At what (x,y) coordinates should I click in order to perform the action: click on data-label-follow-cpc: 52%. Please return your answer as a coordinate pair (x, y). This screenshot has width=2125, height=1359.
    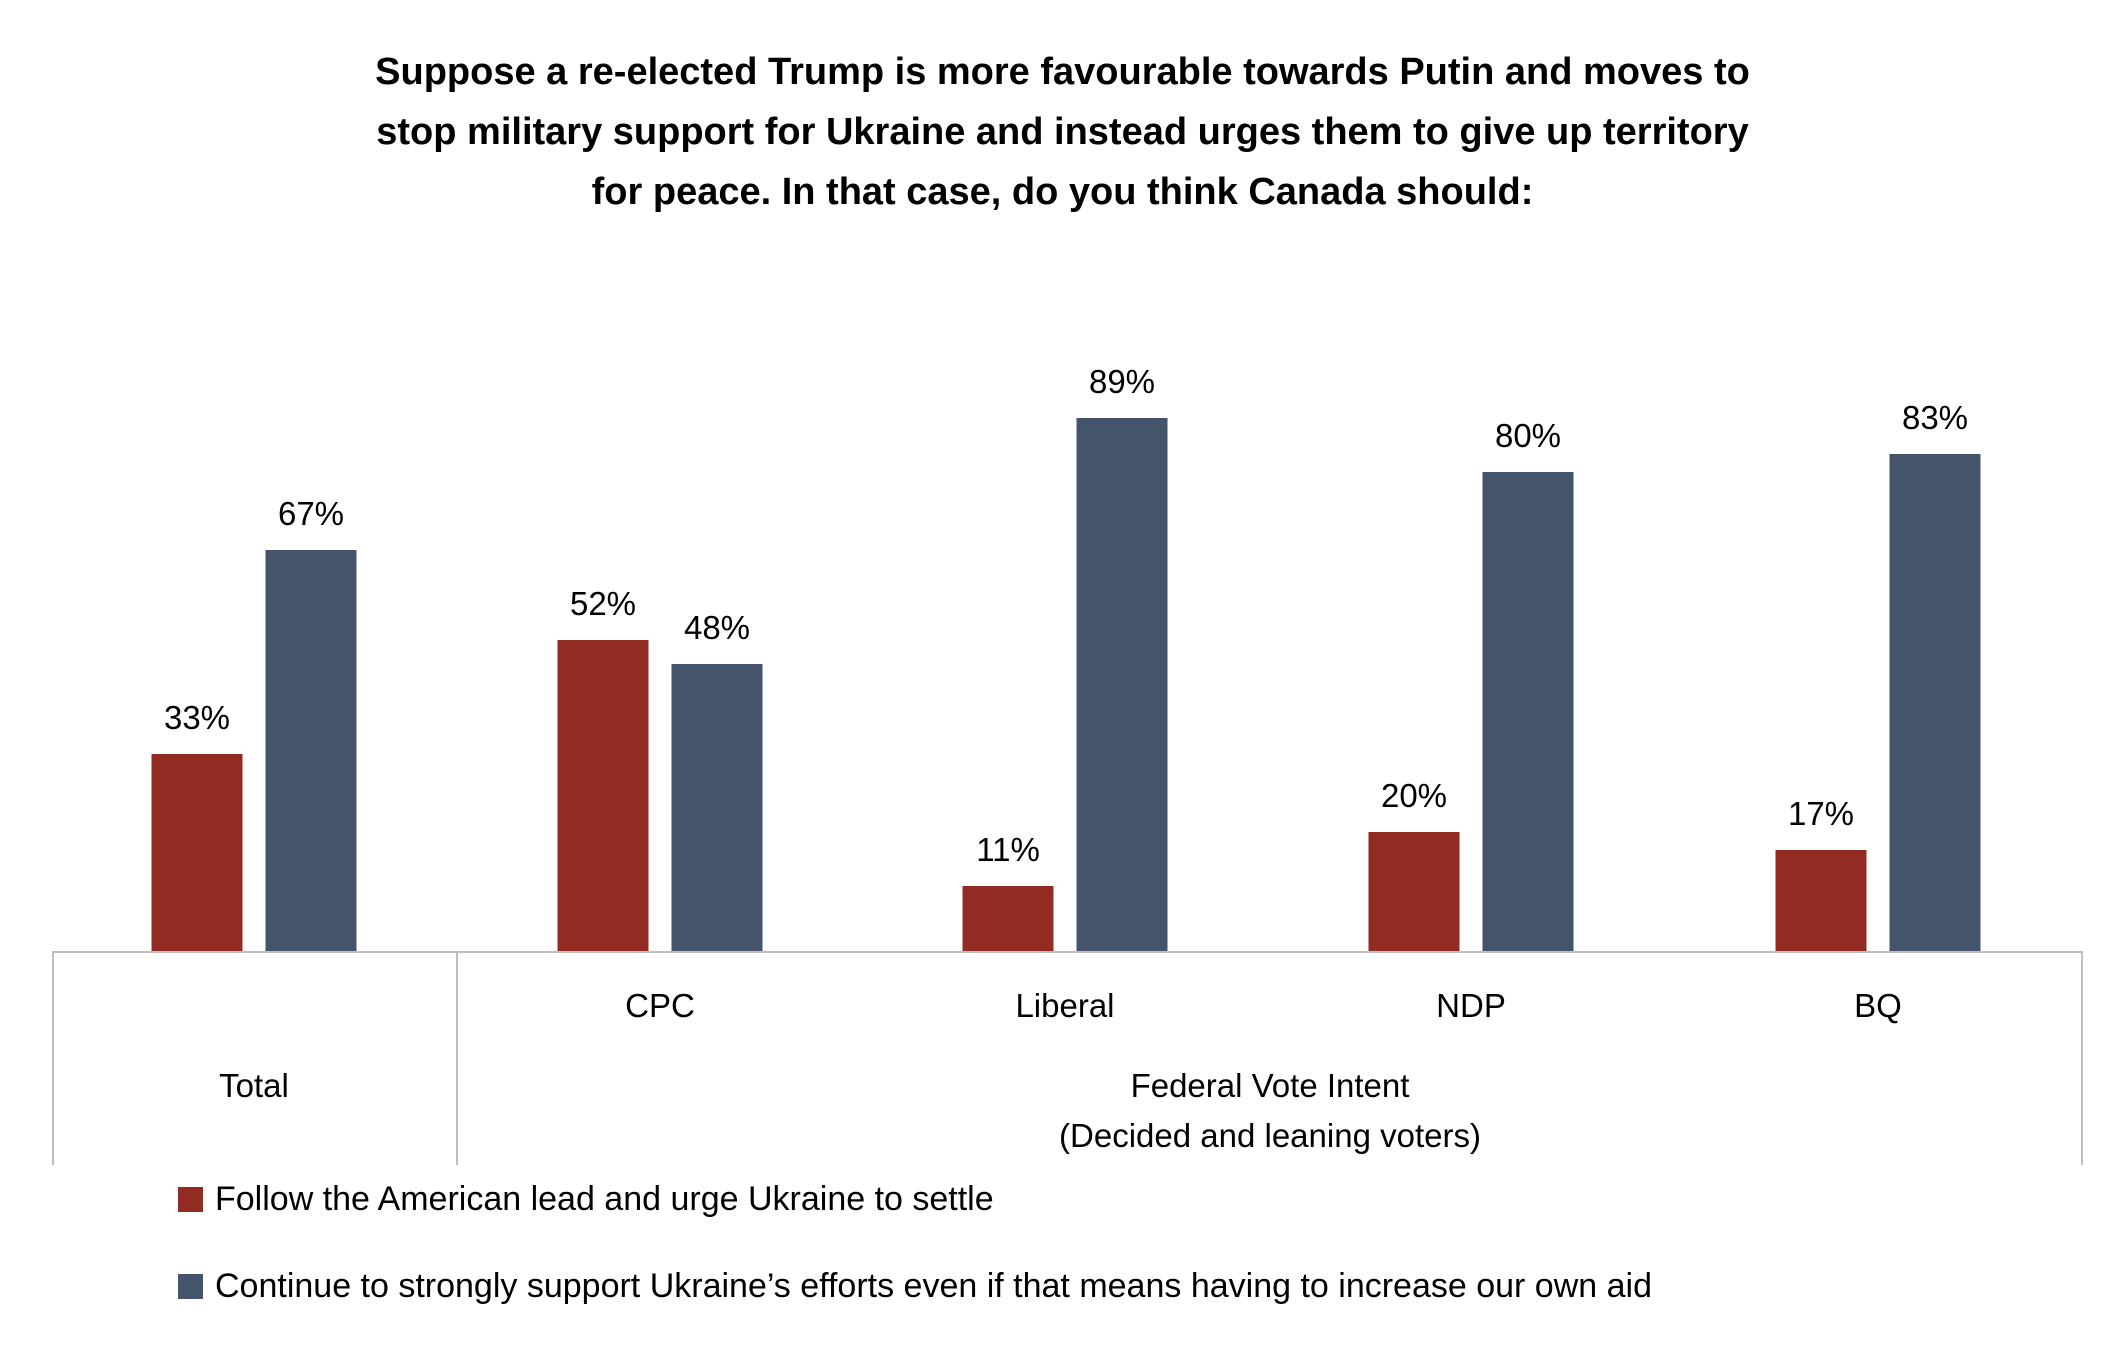
    Looking at the image, I should click on (603, 603).